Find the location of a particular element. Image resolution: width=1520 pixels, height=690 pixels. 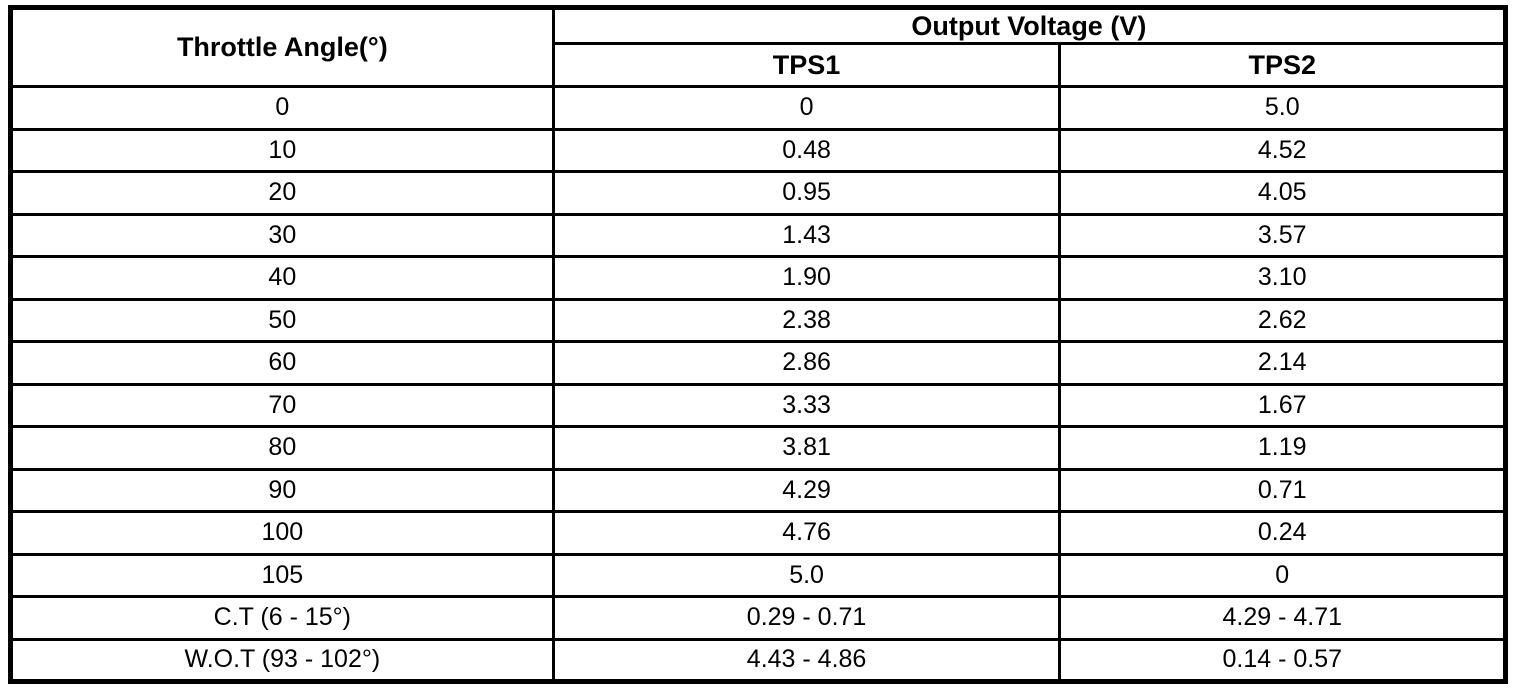

table-row: 0 0 5.0 is located at coordinates (758, 108).